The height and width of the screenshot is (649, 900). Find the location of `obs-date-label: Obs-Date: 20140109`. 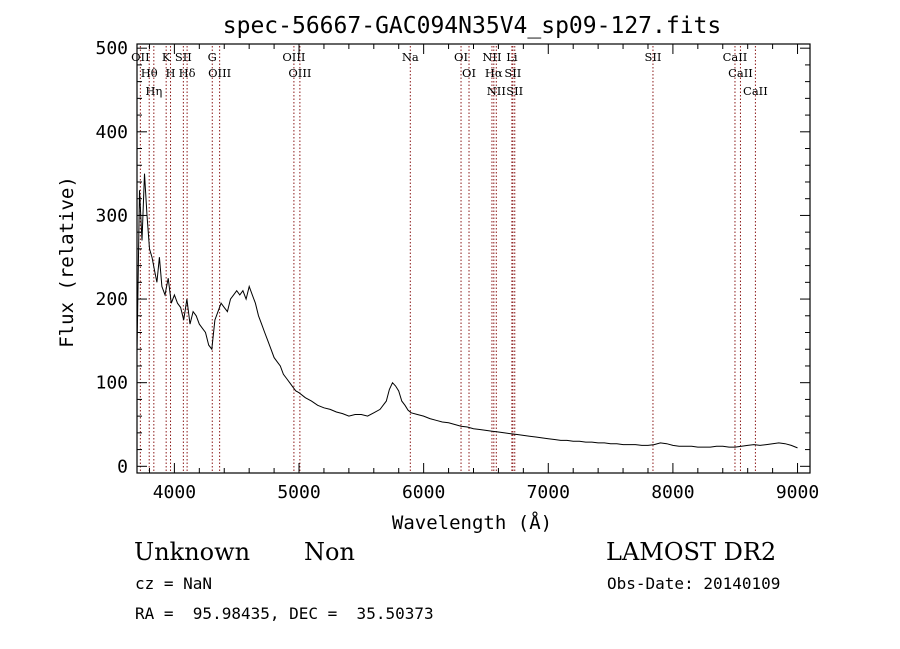

obs-date-label: Obs-Date: 20140109 is located at coordinates (694, 583).